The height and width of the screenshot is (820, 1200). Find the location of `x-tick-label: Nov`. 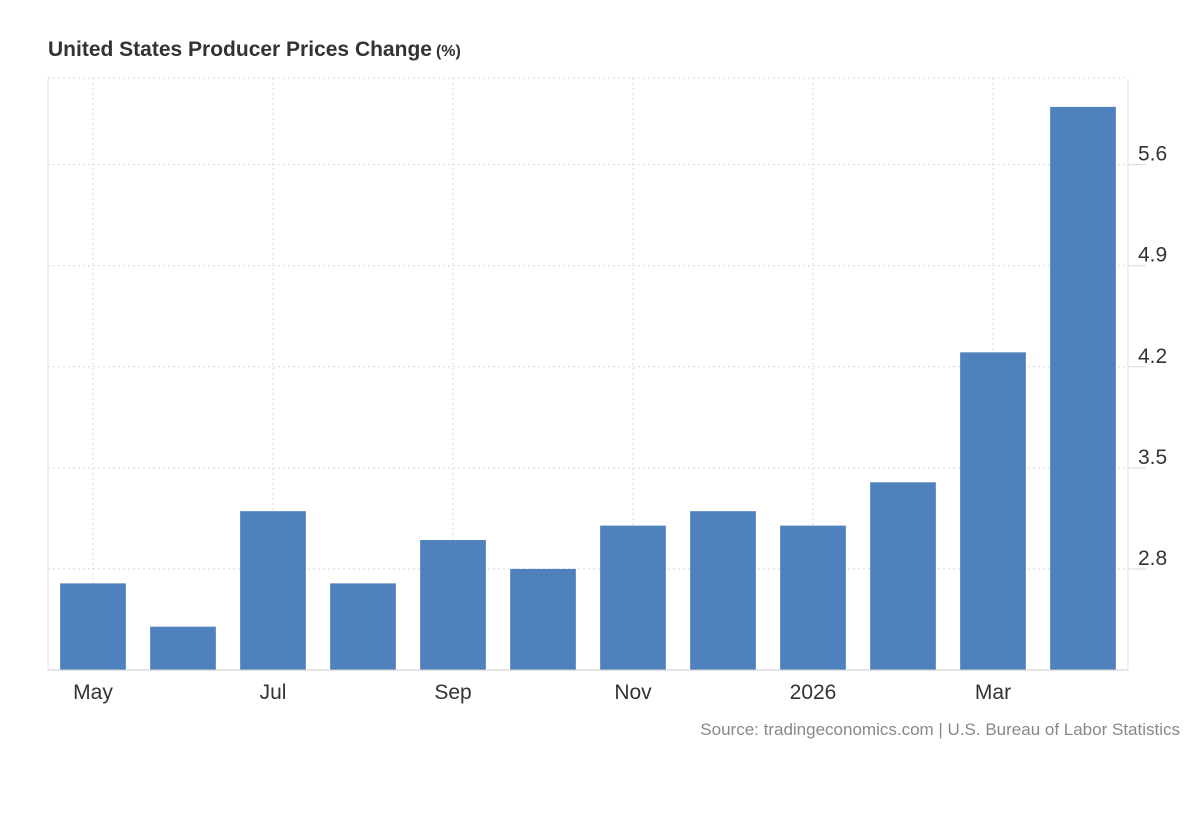

x-tick-label: Nov is located at coordinates (633, 692).